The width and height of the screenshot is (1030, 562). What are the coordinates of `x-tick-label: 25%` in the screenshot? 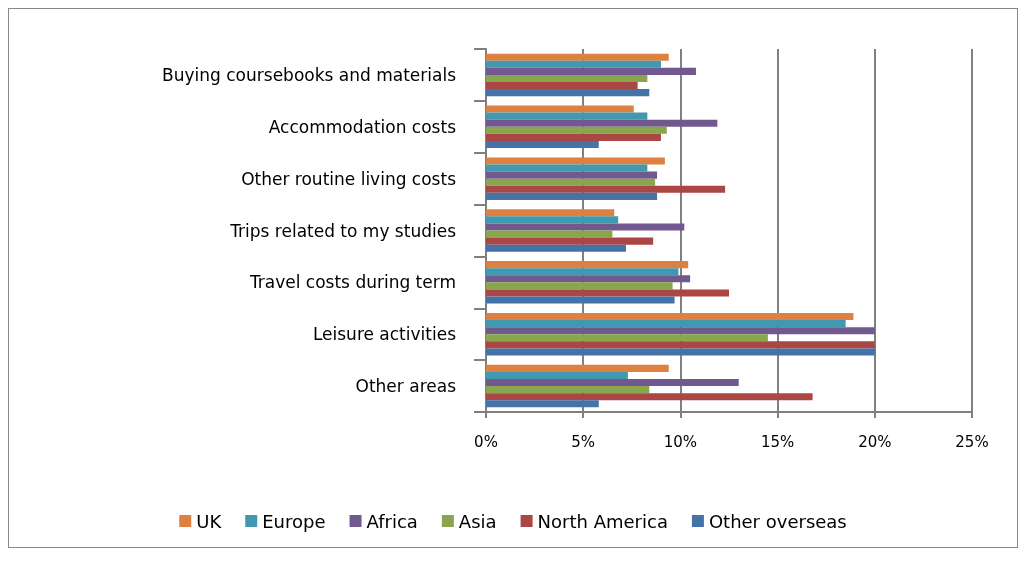 It's located at (972, 441).